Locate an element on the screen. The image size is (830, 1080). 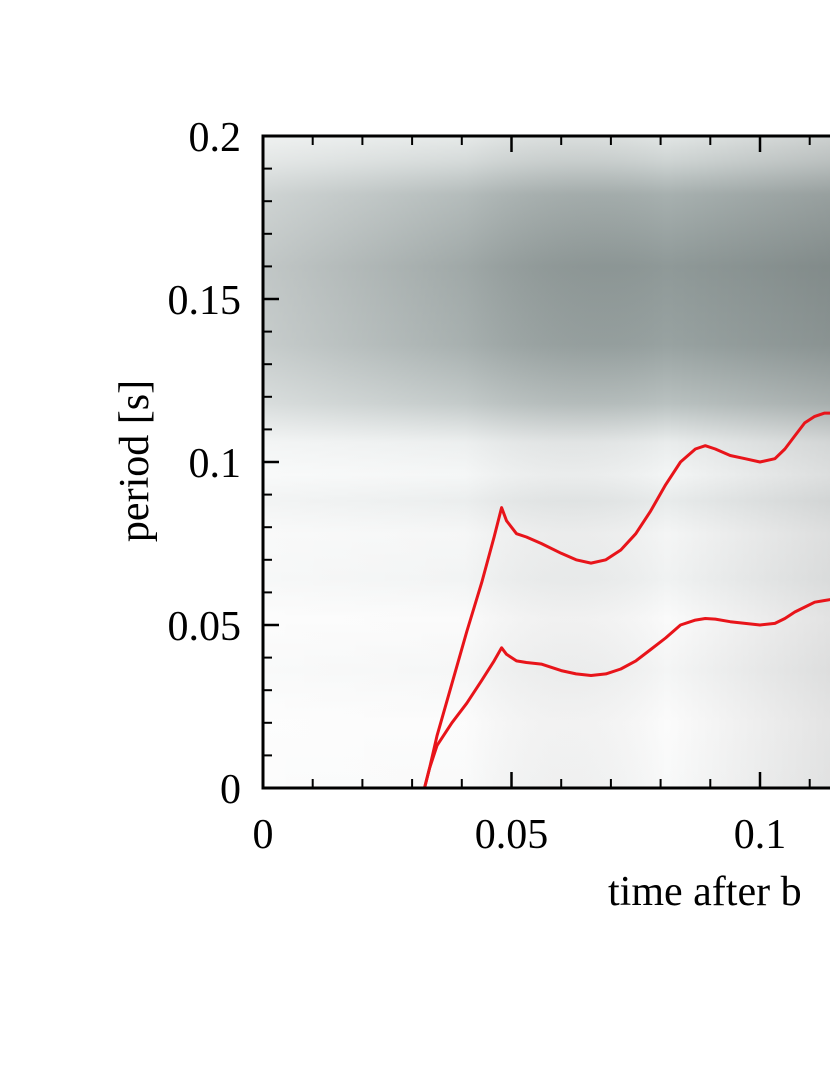
y-tick-label: 0.2 is located at coordinates (215, 138).